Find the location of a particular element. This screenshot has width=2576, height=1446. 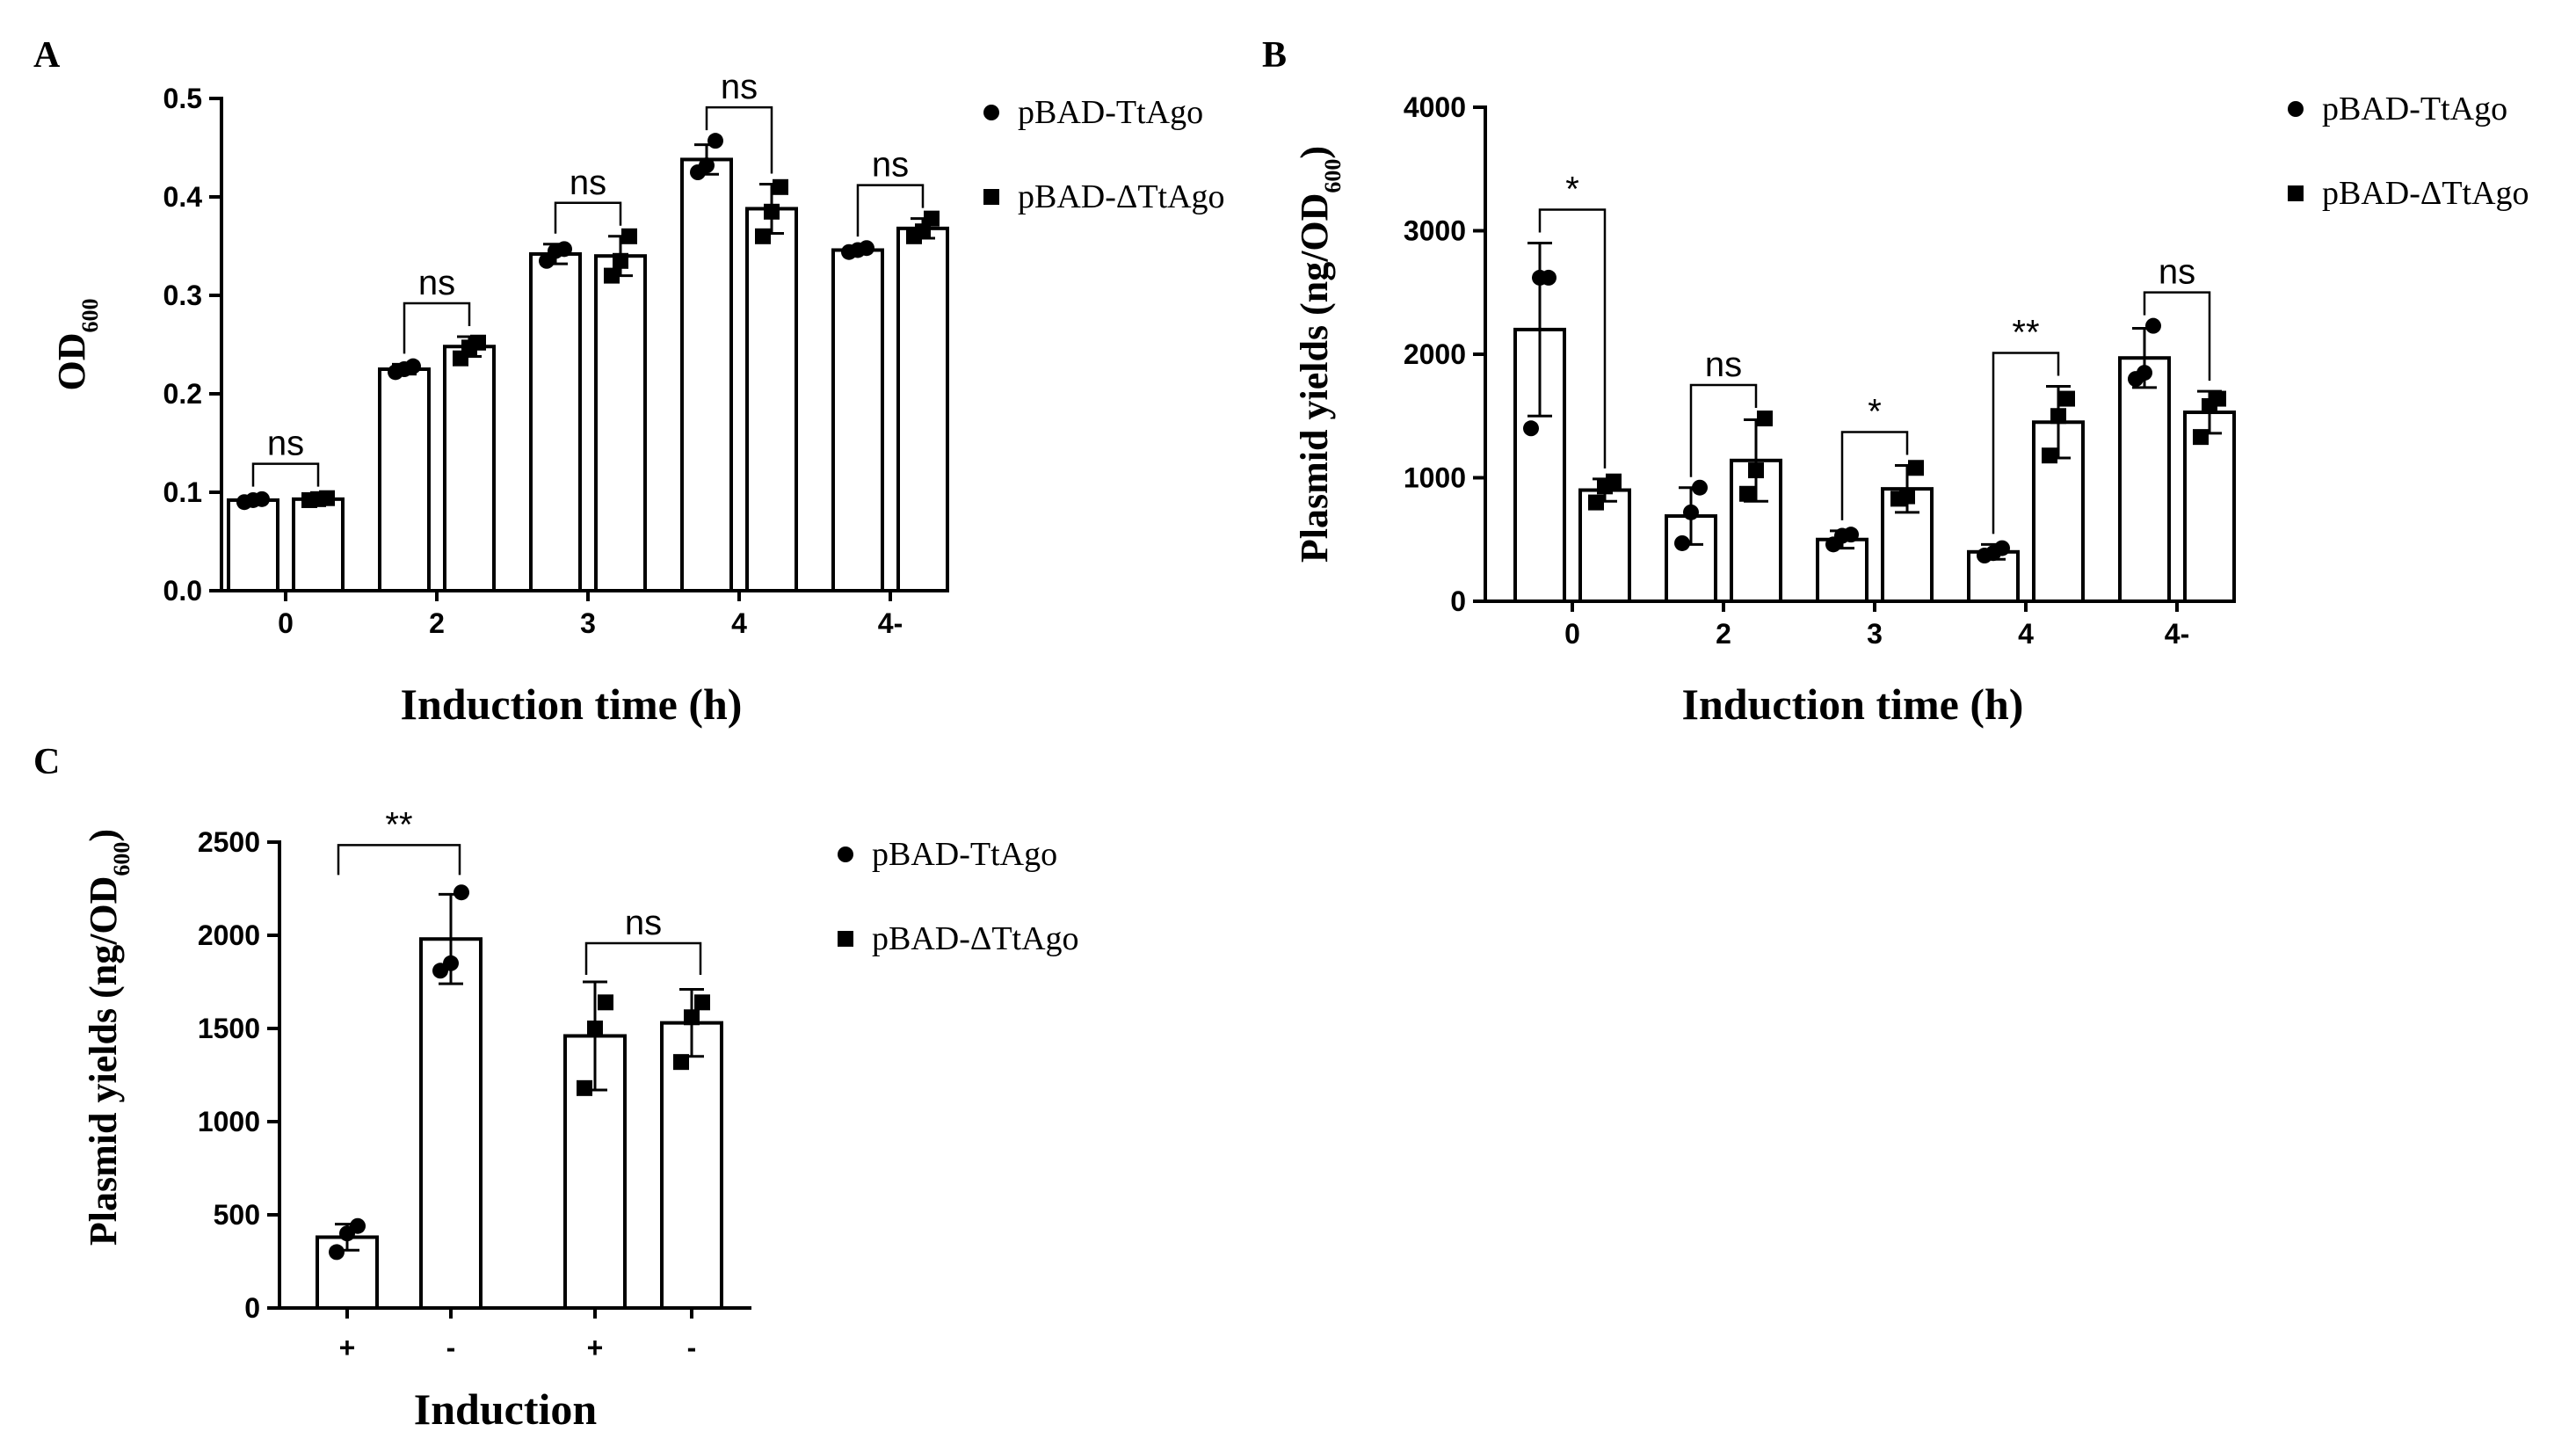

y-tick-label: 0.4 is located at coordinates (183, 197).